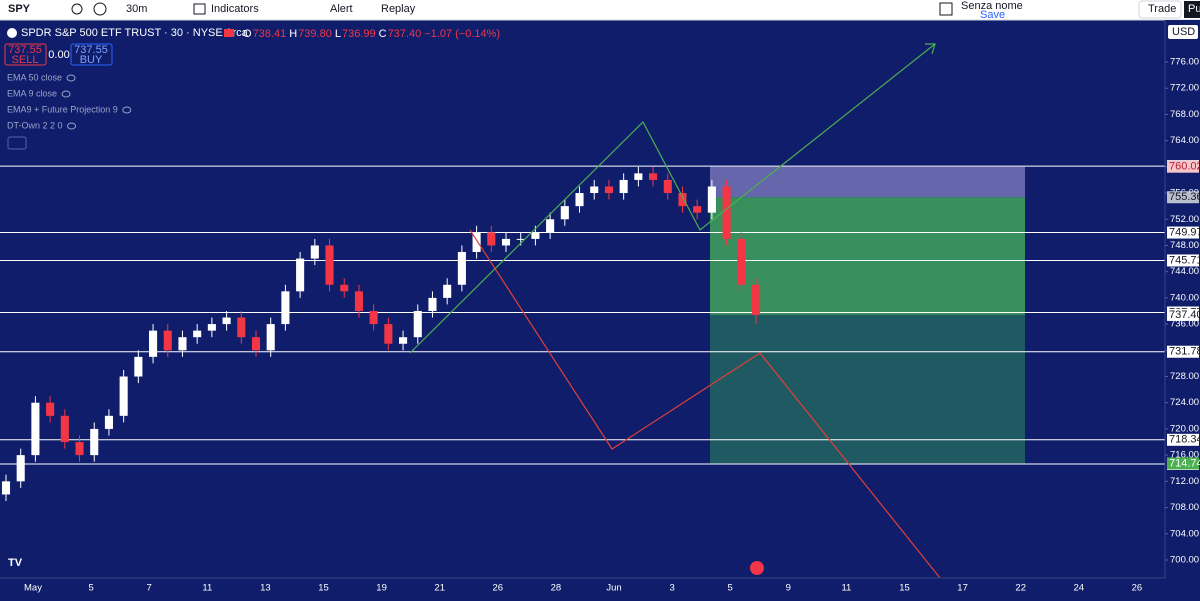 Image resolution: width=1200 pixels, height=601 pixels. Describe the element at coordinates (992, 6) in the screenshot. I see `layout-name: Senza nome` at that location.